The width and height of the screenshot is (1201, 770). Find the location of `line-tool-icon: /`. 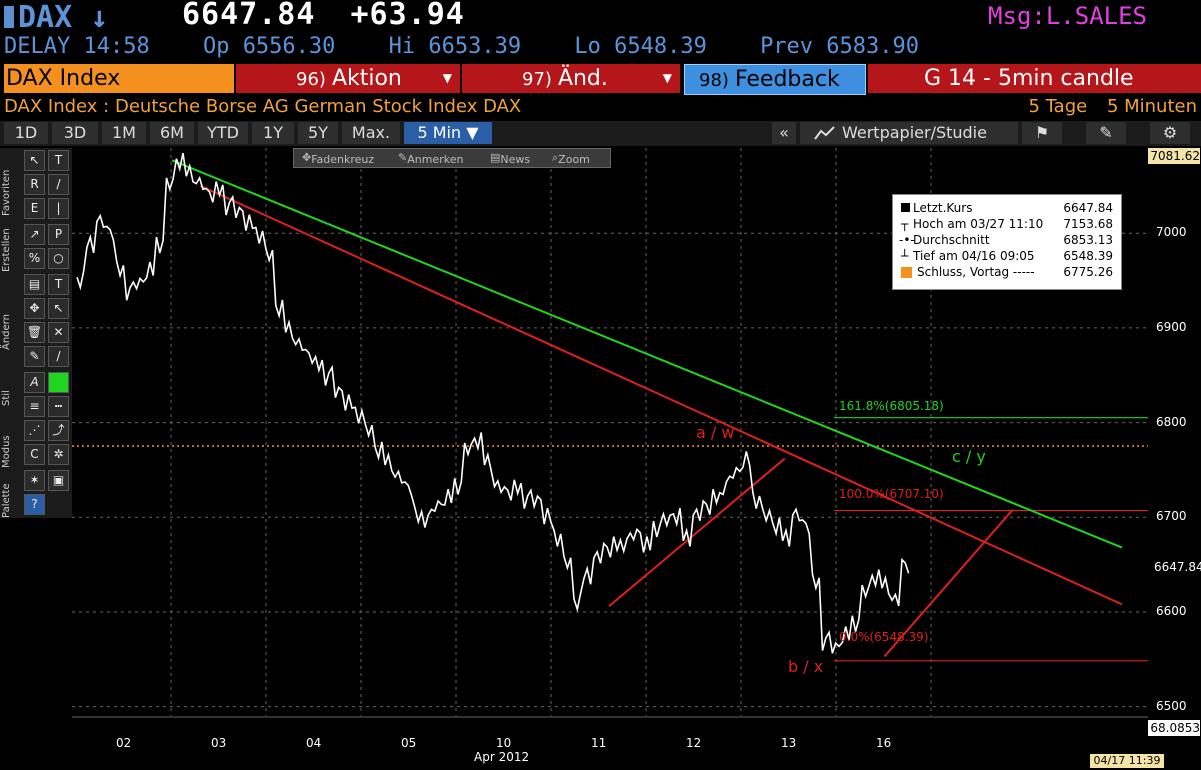

line-tool-icon: / is located at coordinates (58, 184).